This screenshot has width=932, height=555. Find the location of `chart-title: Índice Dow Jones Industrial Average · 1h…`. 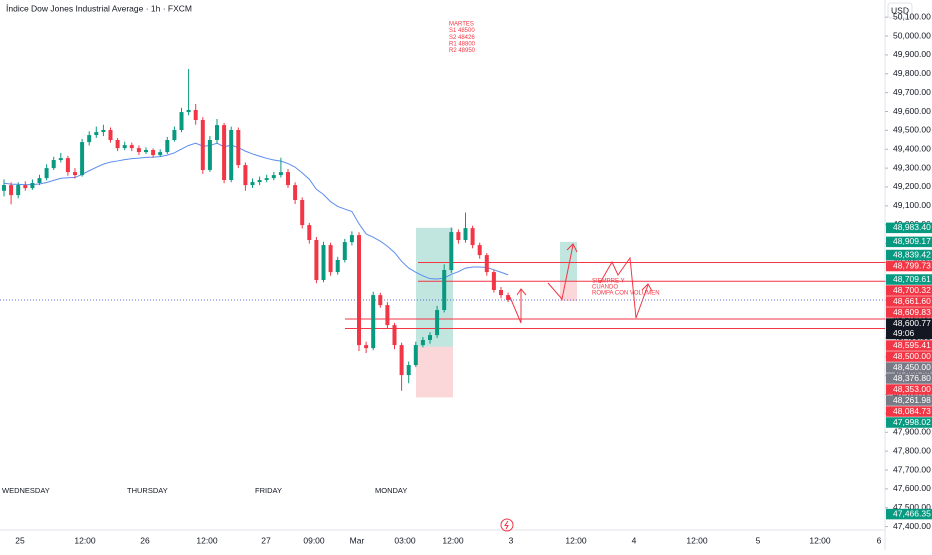

chart-title: Índice Dow Jones Industrial Average · 1h… is located at coordinates (99, 8).